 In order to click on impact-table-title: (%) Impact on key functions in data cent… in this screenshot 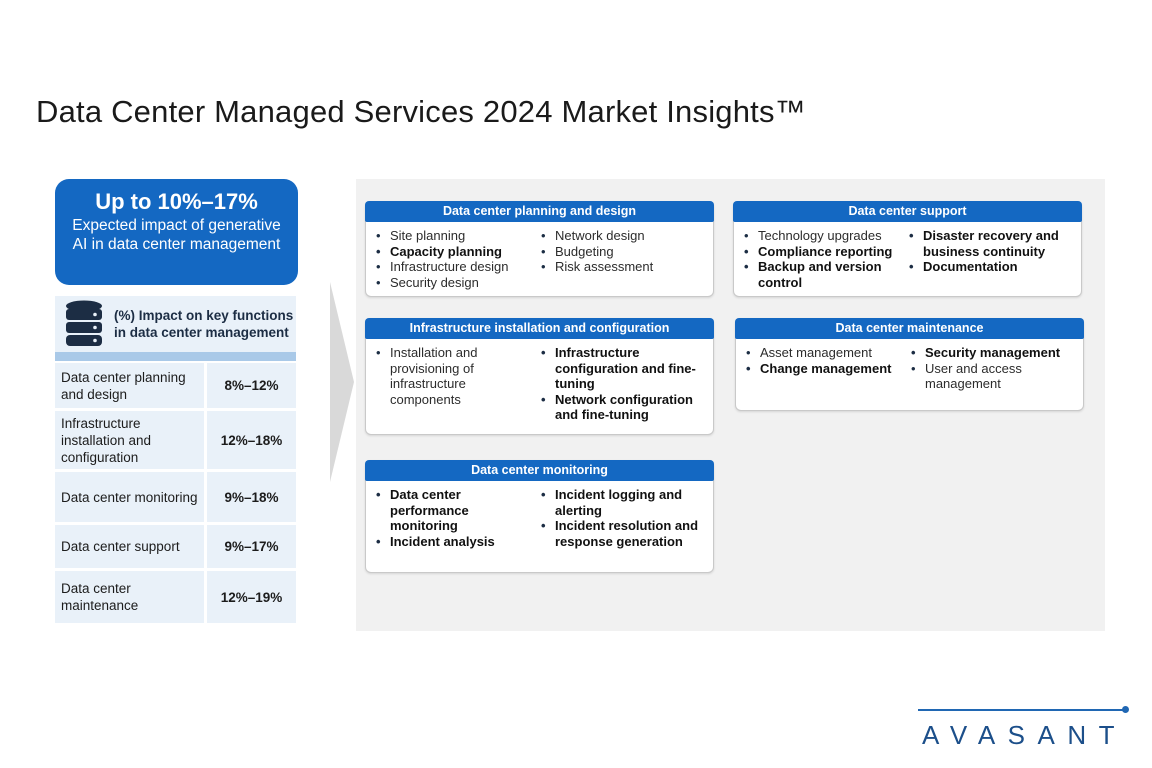, I will do `click(204, 324)`.